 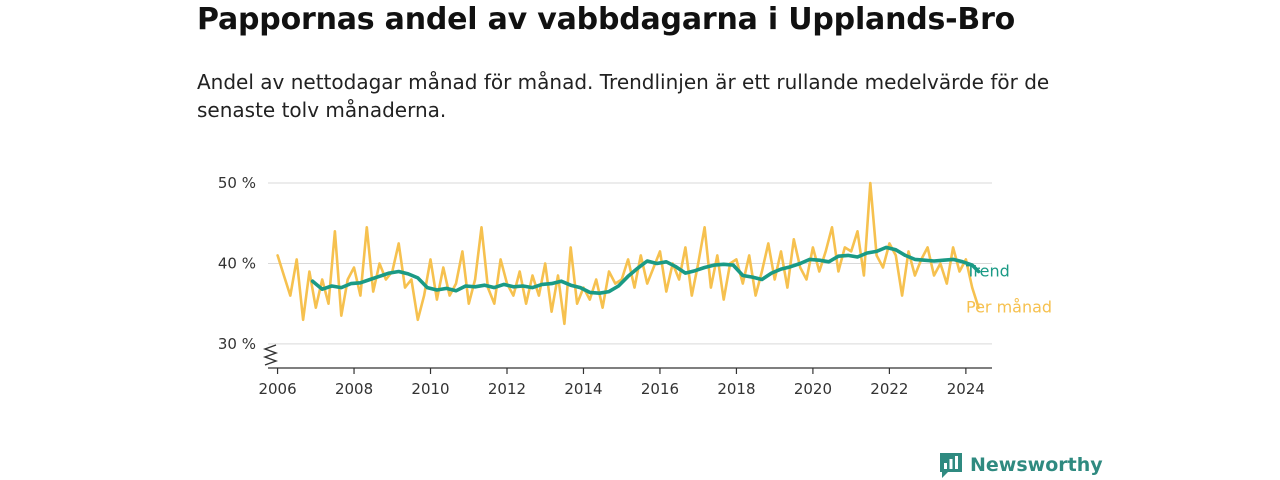 I want to click on x-tick-label: 2008, so click(x=354, y=389).